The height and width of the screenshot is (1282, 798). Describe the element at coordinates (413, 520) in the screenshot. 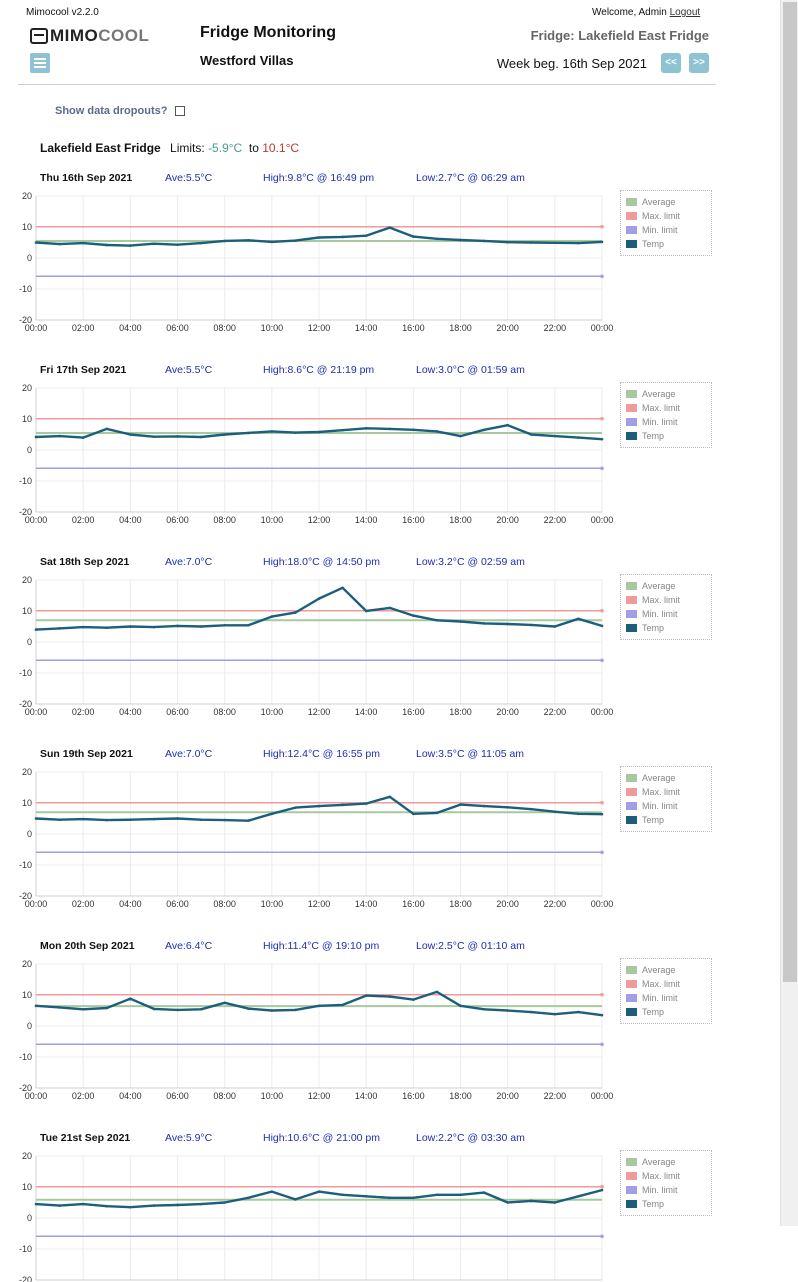

I see `x-tick-label: 16:00` at that location.